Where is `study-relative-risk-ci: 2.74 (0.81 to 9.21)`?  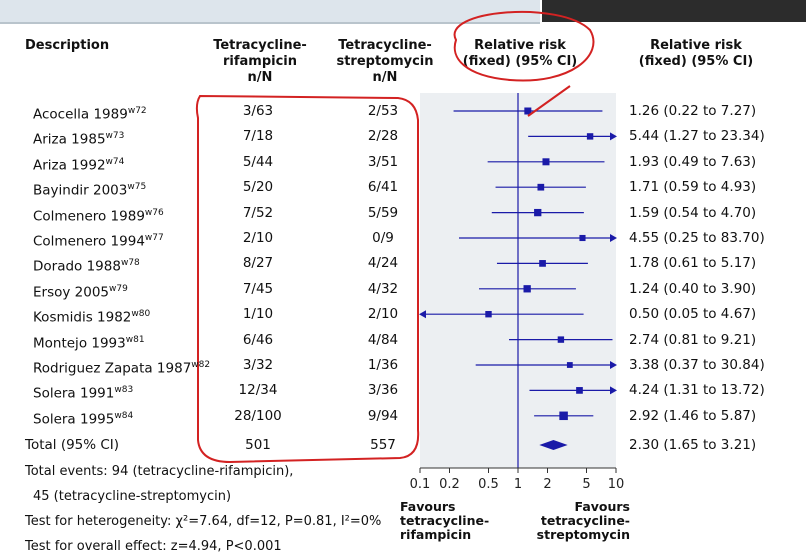
study-relative-risk-ci: 2.74 (0.81 to 9.21) is located at coordinates (693, 339).